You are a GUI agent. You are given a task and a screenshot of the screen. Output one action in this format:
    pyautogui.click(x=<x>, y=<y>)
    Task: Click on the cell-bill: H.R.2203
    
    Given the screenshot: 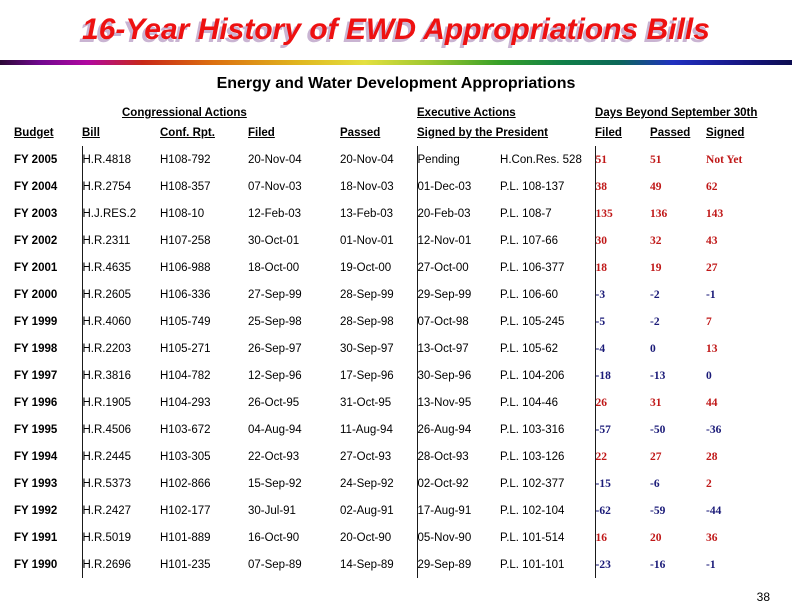 What is the action you would take?
    pyautogui.click(x=120, y=348)
    